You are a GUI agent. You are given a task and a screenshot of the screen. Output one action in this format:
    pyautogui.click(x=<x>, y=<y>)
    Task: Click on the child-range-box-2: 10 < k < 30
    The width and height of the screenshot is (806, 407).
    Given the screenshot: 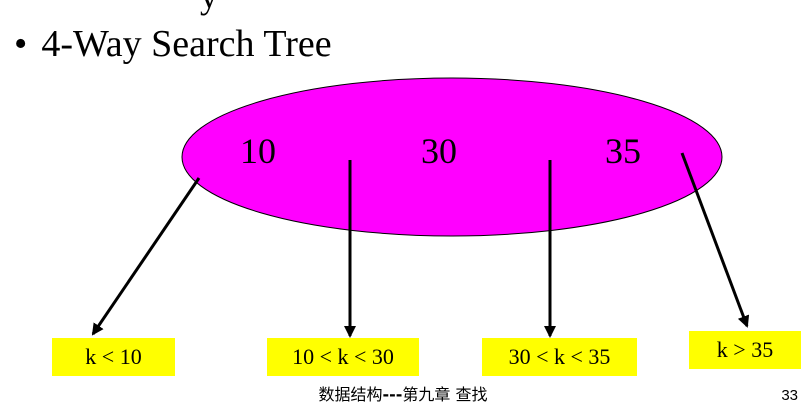 What is the action you would take?
    pyautogui.click(x=343, y=357)
    